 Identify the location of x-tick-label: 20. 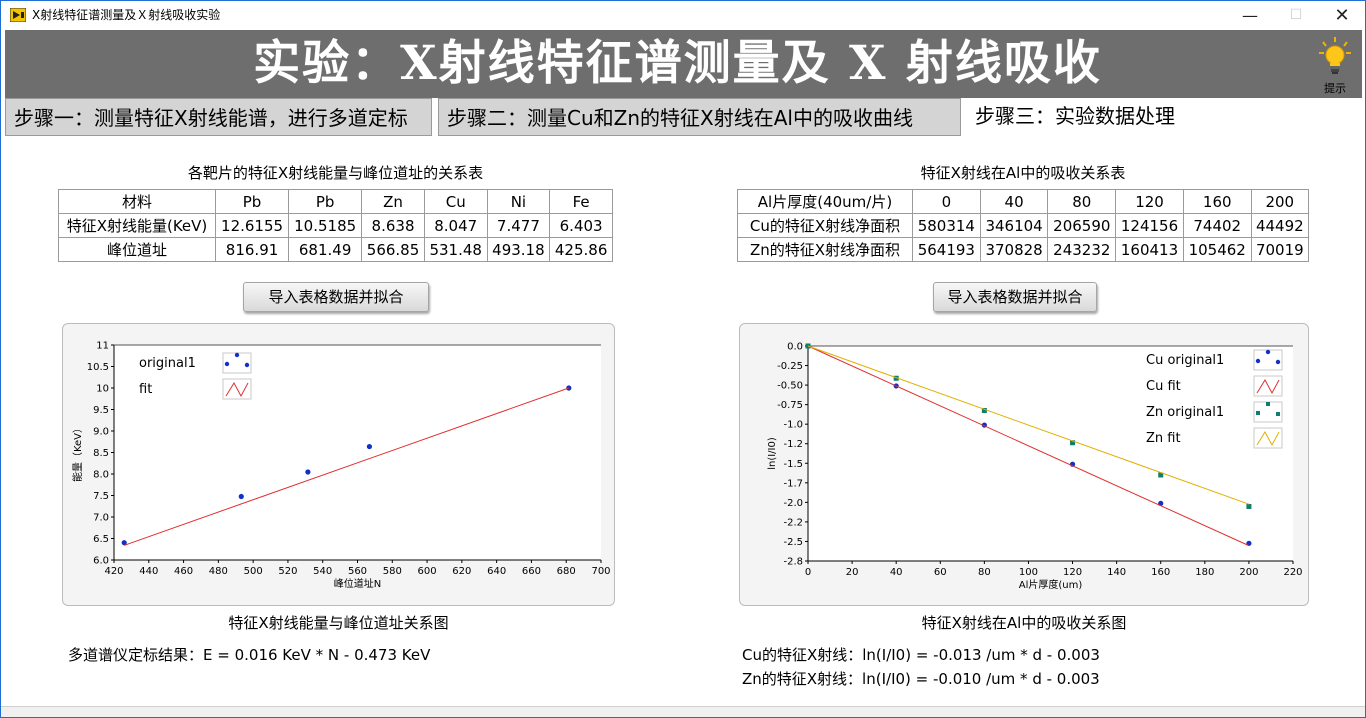
(852, 572).